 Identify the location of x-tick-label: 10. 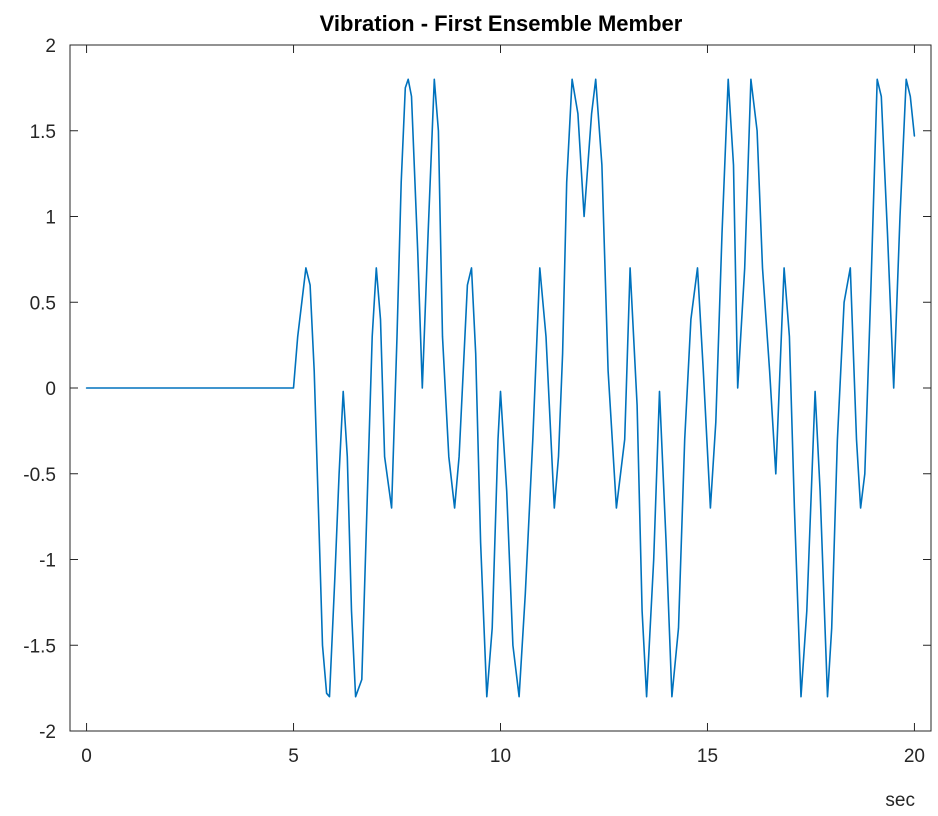
(500, 756).